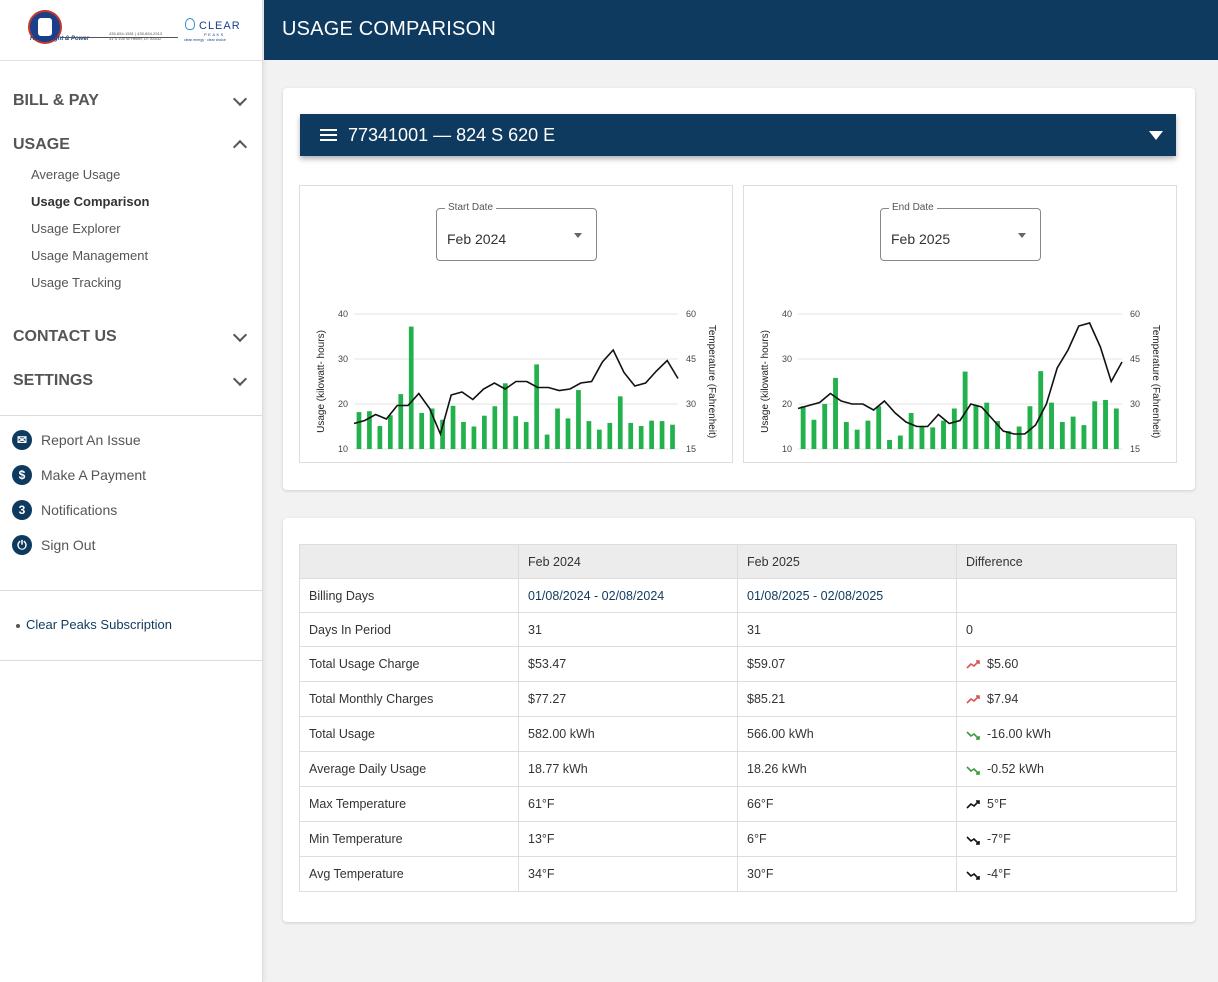 This screenshot has width=1218, height=982. I want to click on row-label: Total Monthly Charges, so click(409, 699).